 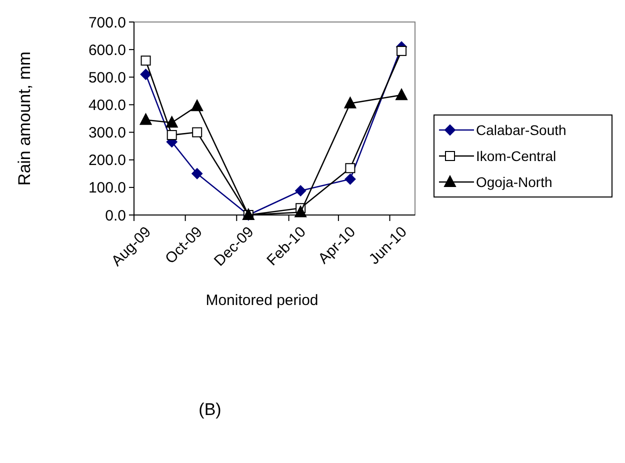 What do you see at coordinates (107, 105) in the screenshot?
I see `y-tick-label: 400.0` at bounding box center [107, 105].